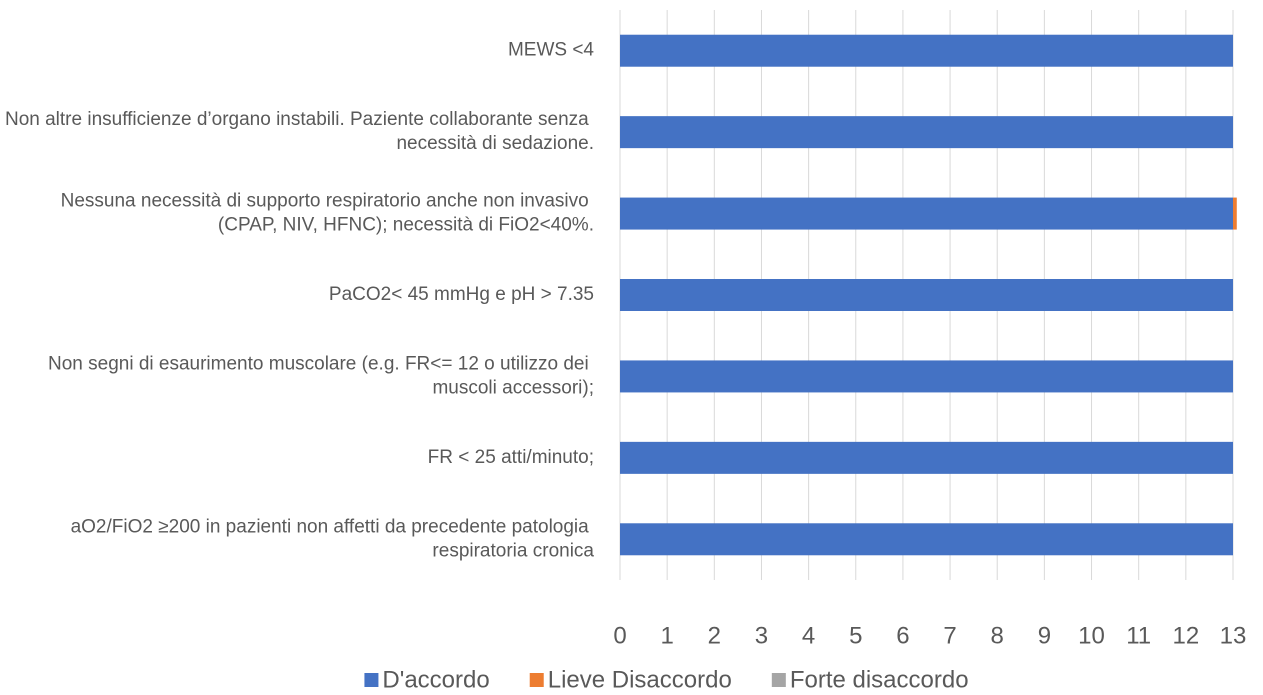 This screenshot has height=695, width=1263. What do you see at coordinates (761, 635) in the screenshot?
I see `x-tick-label: 3` at bounding box center [761, 635].